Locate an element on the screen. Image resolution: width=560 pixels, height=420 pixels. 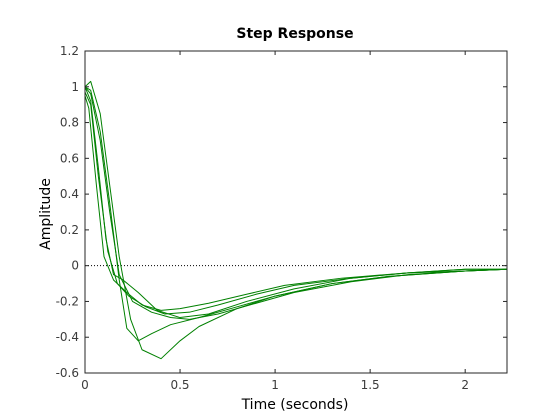
y-tick-label: 1 is located at coordinates (75, 87).